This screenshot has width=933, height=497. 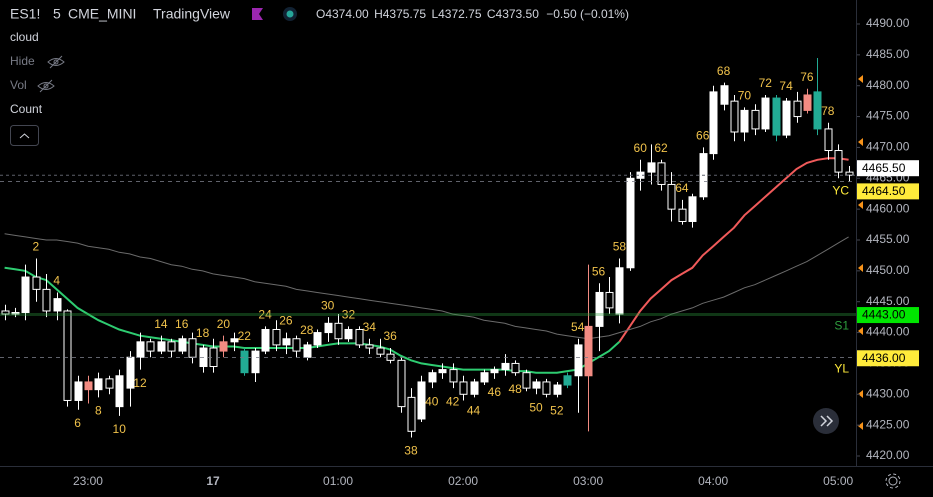 What do you see at coordinates (841, 326) in the screenshot?
I see `price-line-name: S1` at bounding box center [841, 326].